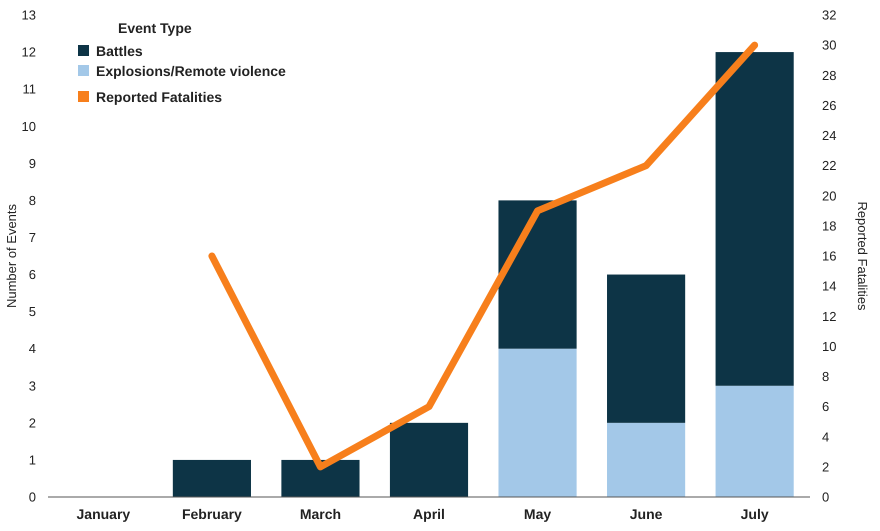 The image size is (880, 531). Describe the element at coordinates (826, 406) in the screenshot. I see `y2-tick-label: 6` at that location.